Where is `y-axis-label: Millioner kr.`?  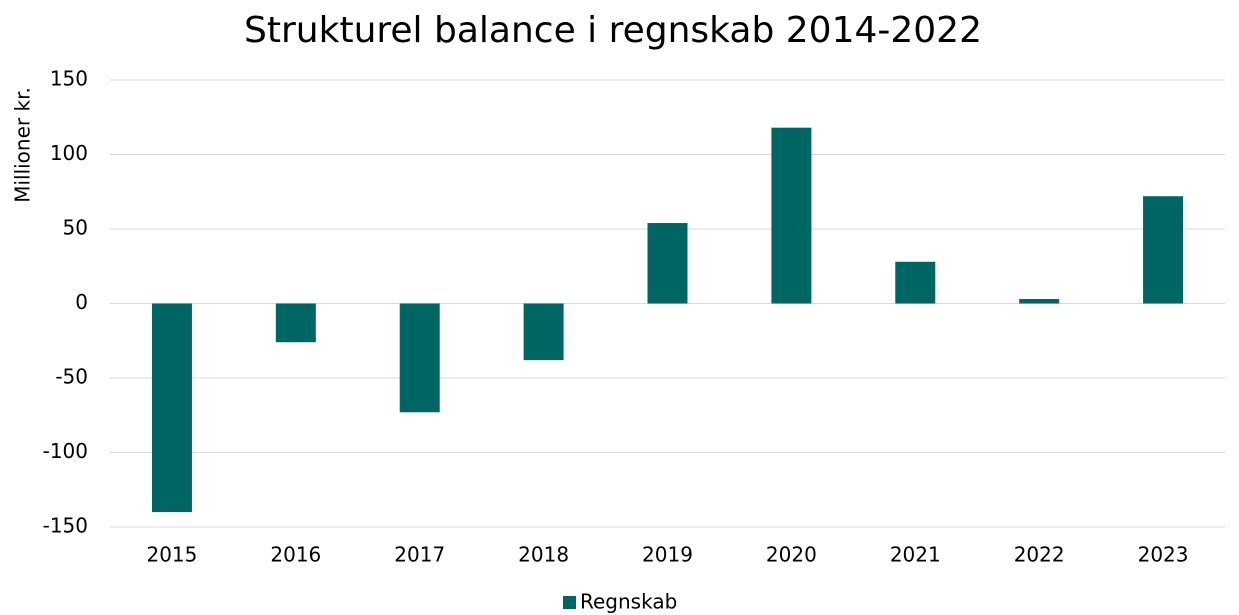
y-axis-label: Millioner kr. is located at coordinates (23, 145).